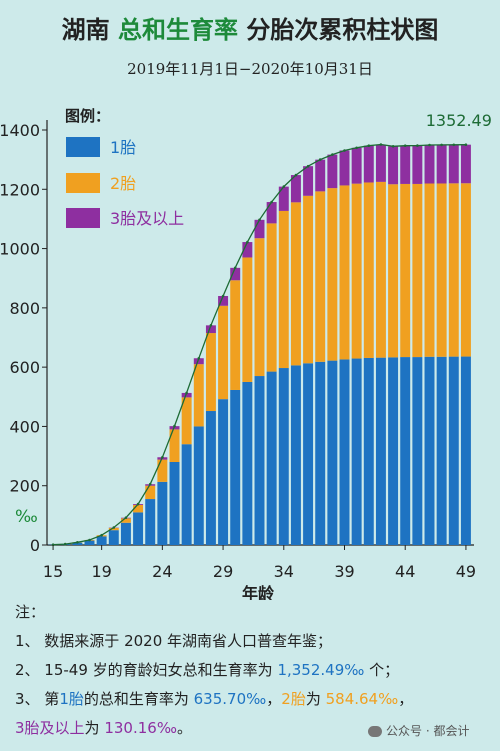  I want to click on note-3-d: 635.70‰, so click(230, 699).